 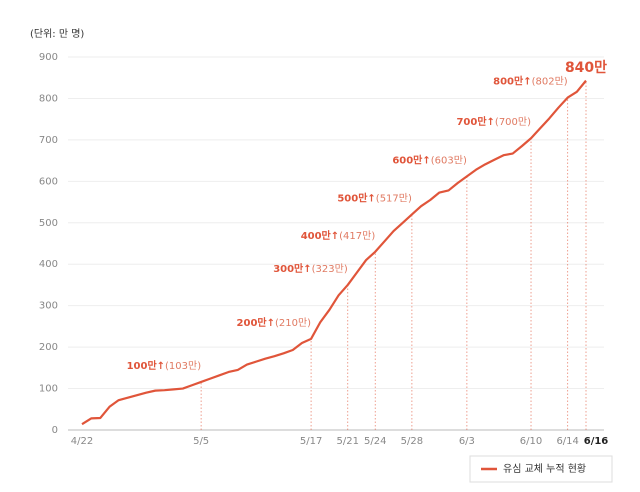 What do you see at coordinates (48, 57) in the screenshot?
I see `y-tick-label: 900` at bounding box center [48, 57].